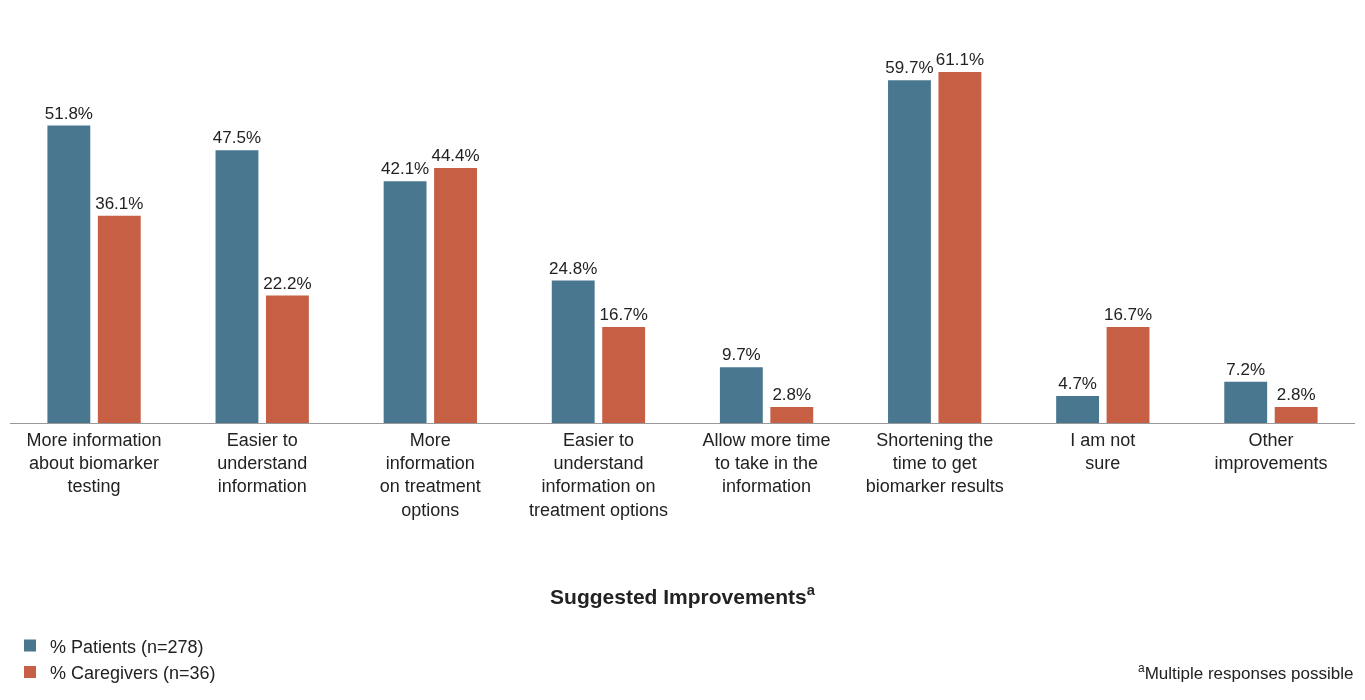 The width and height of the screenshot is (1365, 700). What do you see at coordinates (909, 68) in the screenshot?
I see `data-label: 59.7%` at bounding box center [909, 68].